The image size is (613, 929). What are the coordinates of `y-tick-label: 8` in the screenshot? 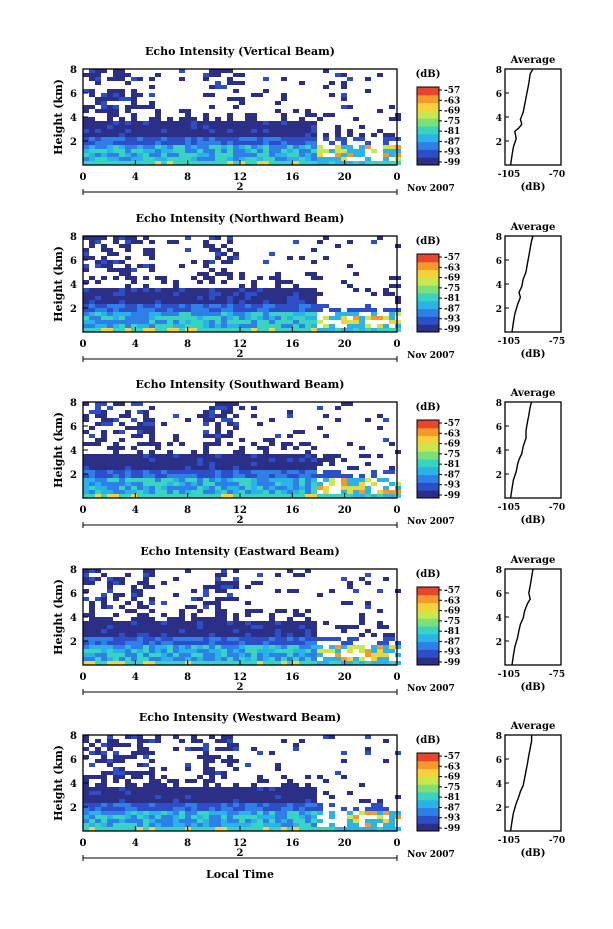 It's located at (73, 736).